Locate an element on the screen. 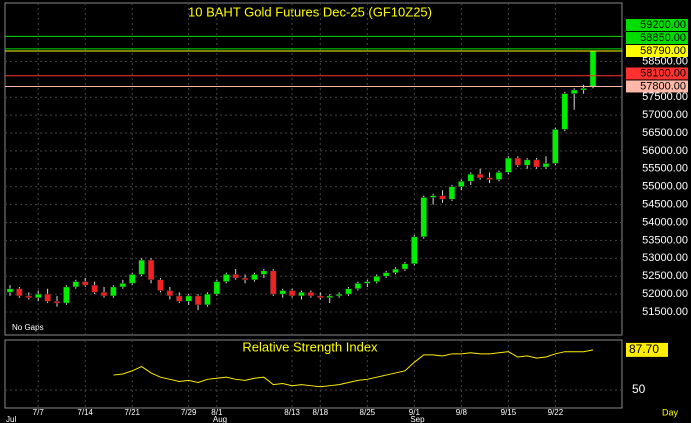  value-label: 87.70 is located at coordinates (644, 349).